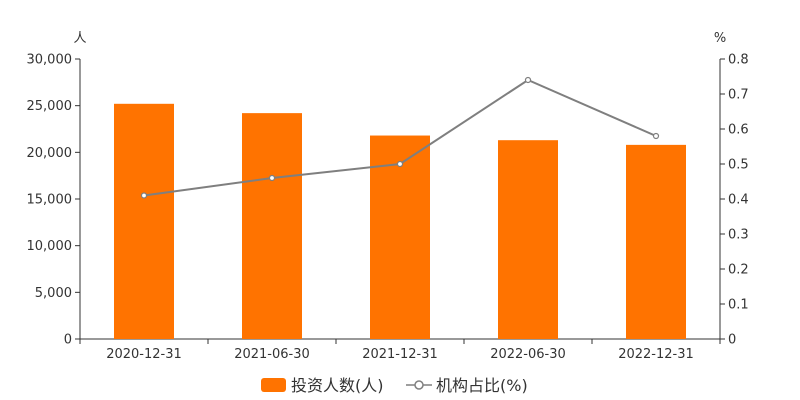 This screenshot has width=800, height=400. Describe the element at coordinates (738, 165) in the screenshot. I see `y-axis-right-tick-label: 0.5` at that location.